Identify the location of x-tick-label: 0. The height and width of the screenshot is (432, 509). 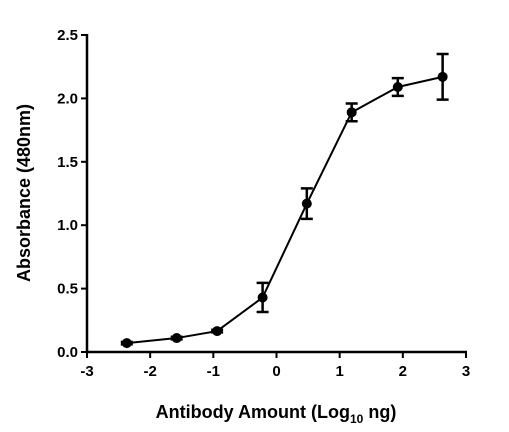
(276, 371).